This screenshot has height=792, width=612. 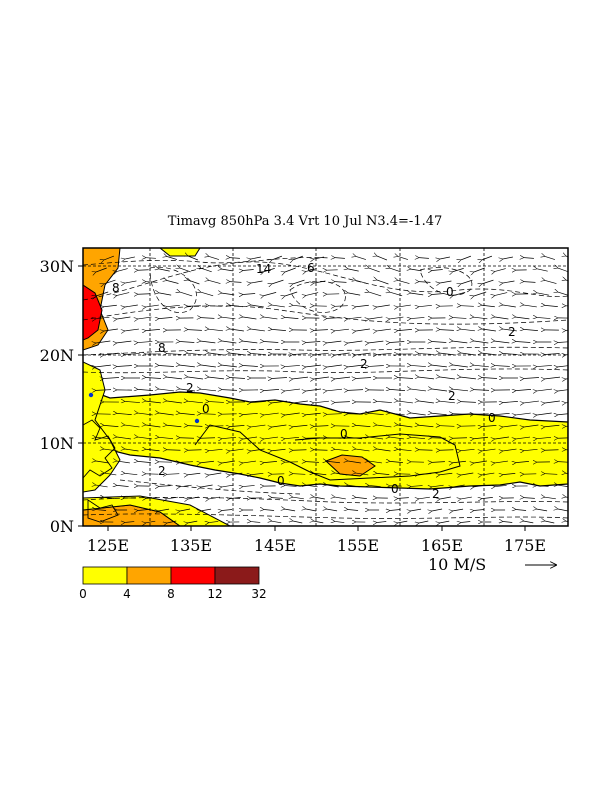 I want to click on map-title: Timavg 850hPa 3.4 Vrt 10 Jul N3.4=-1.47, so click(x=305, y=221).